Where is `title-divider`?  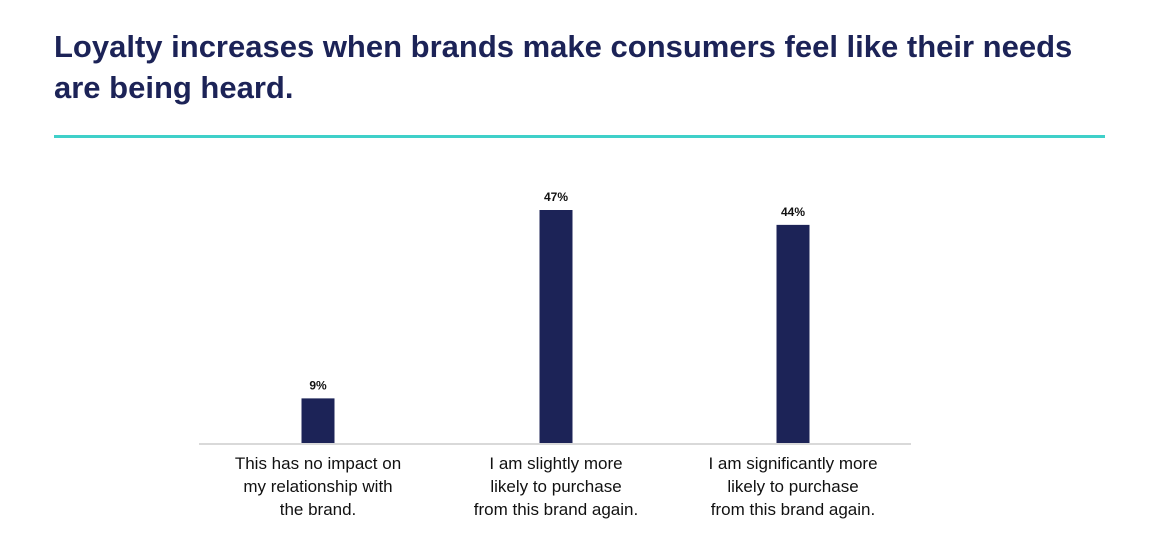
title-divider is located at coordinates (579, 136).